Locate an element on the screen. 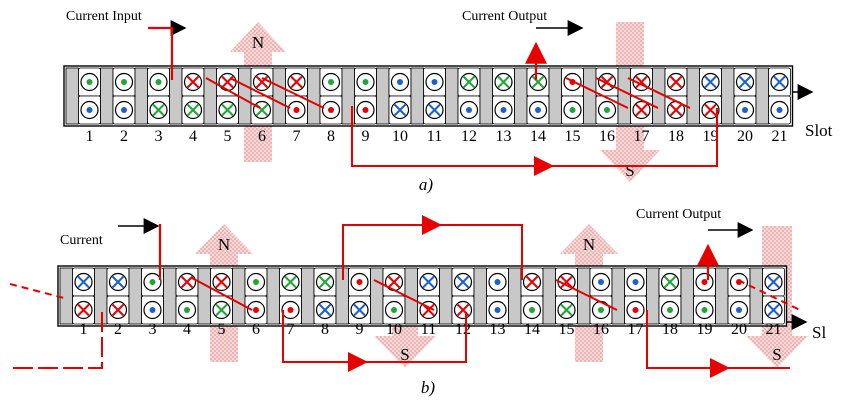  panel-b-slot-number: 19 is located at coordinates (705, 329).